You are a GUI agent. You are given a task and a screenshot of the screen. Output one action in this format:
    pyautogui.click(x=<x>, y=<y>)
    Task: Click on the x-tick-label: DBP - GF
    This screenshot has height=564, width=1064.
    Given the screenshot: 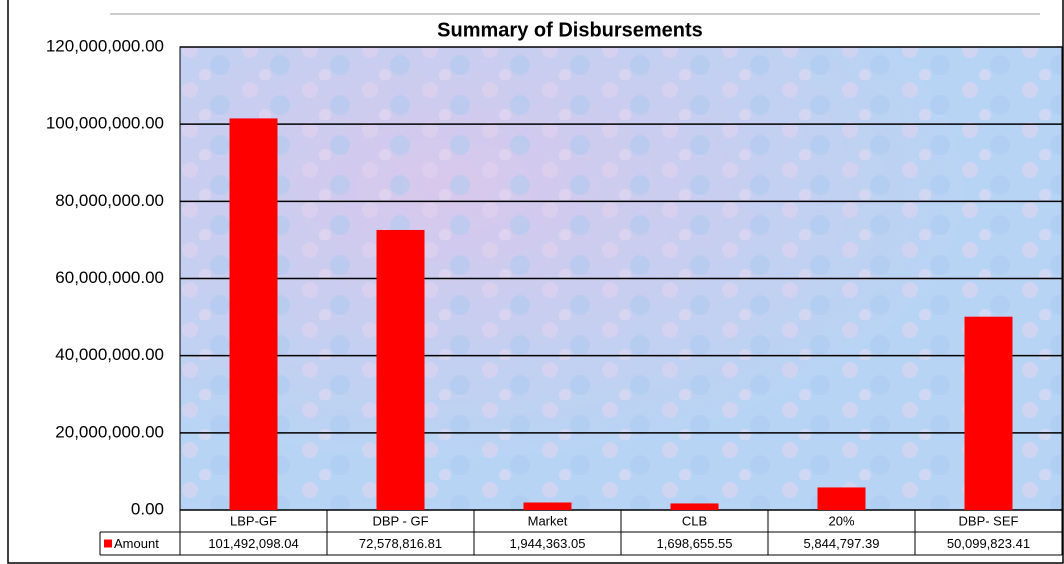 What is the action you would take?
    pyautogui.click(x=400, y=520)
    